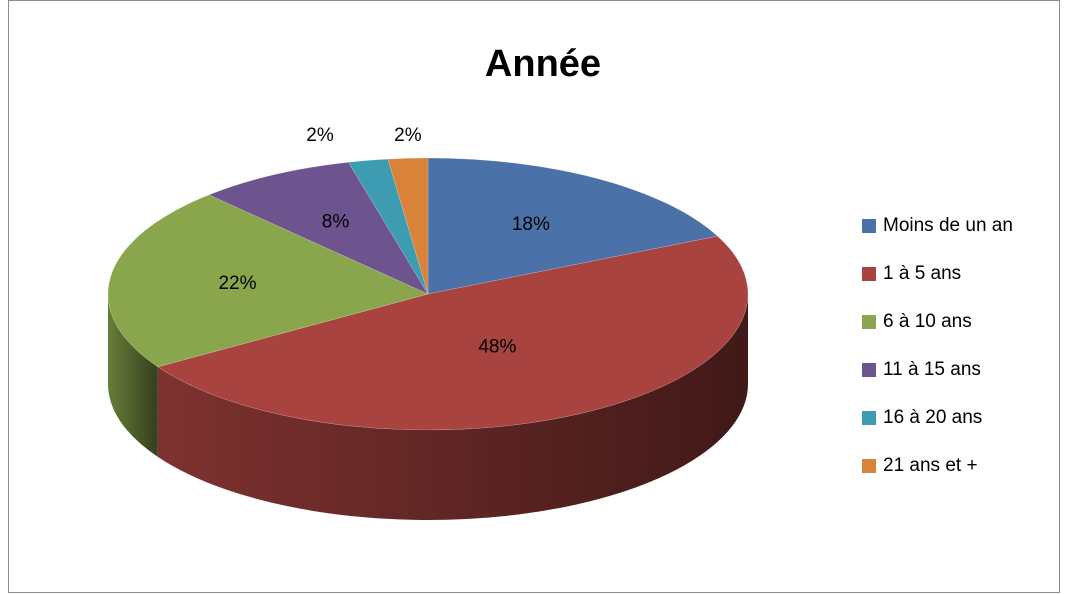  I want to click on data-label: 22%, so click(237, 283).